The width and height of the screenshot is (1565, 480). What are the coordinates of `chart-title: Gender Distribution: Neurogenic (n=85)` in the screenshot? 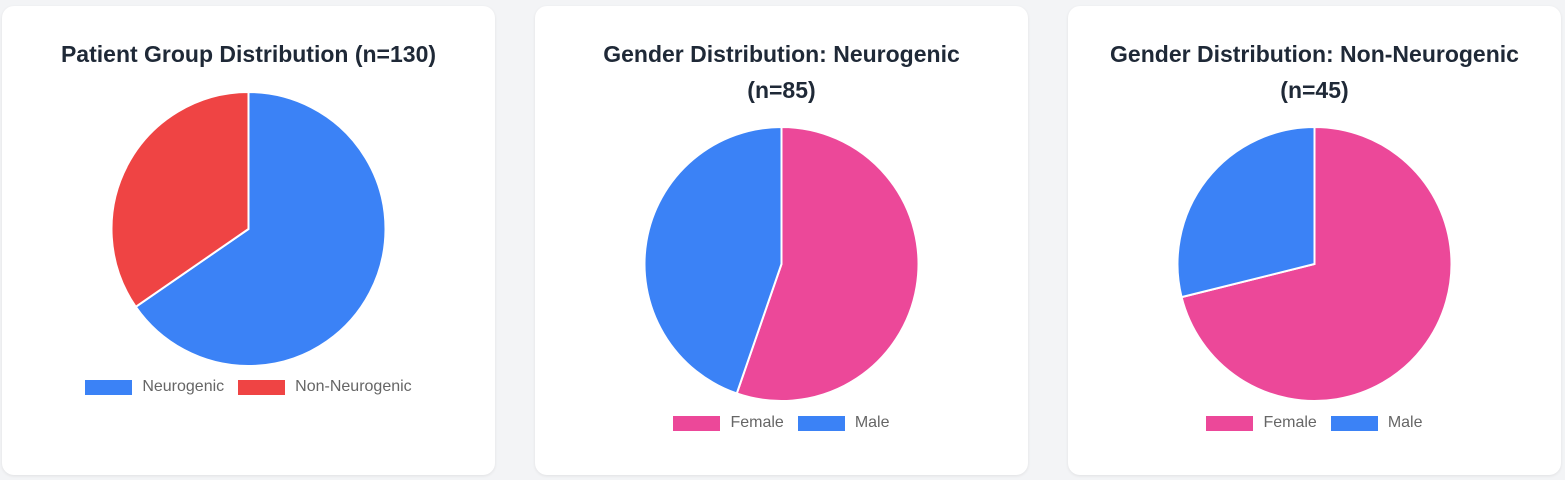 It's located at (781, 72).